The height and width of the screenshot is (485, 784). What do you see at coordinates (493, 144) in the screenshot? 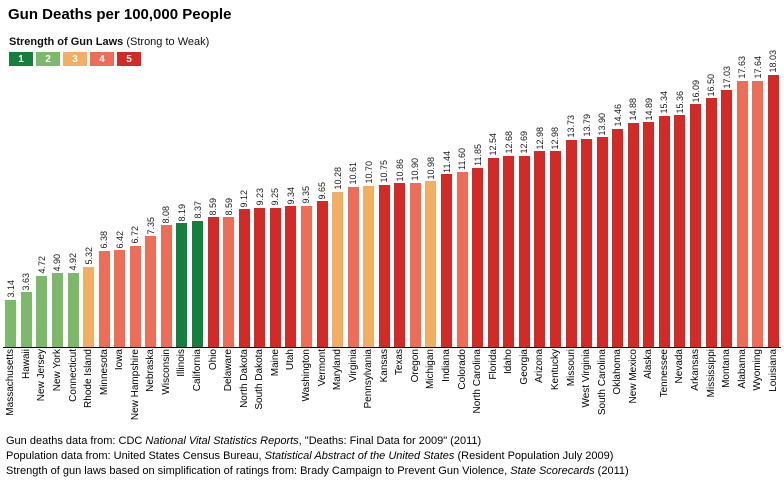
I see `bar-value-label: 12.54` at bounding box center [493, 144].